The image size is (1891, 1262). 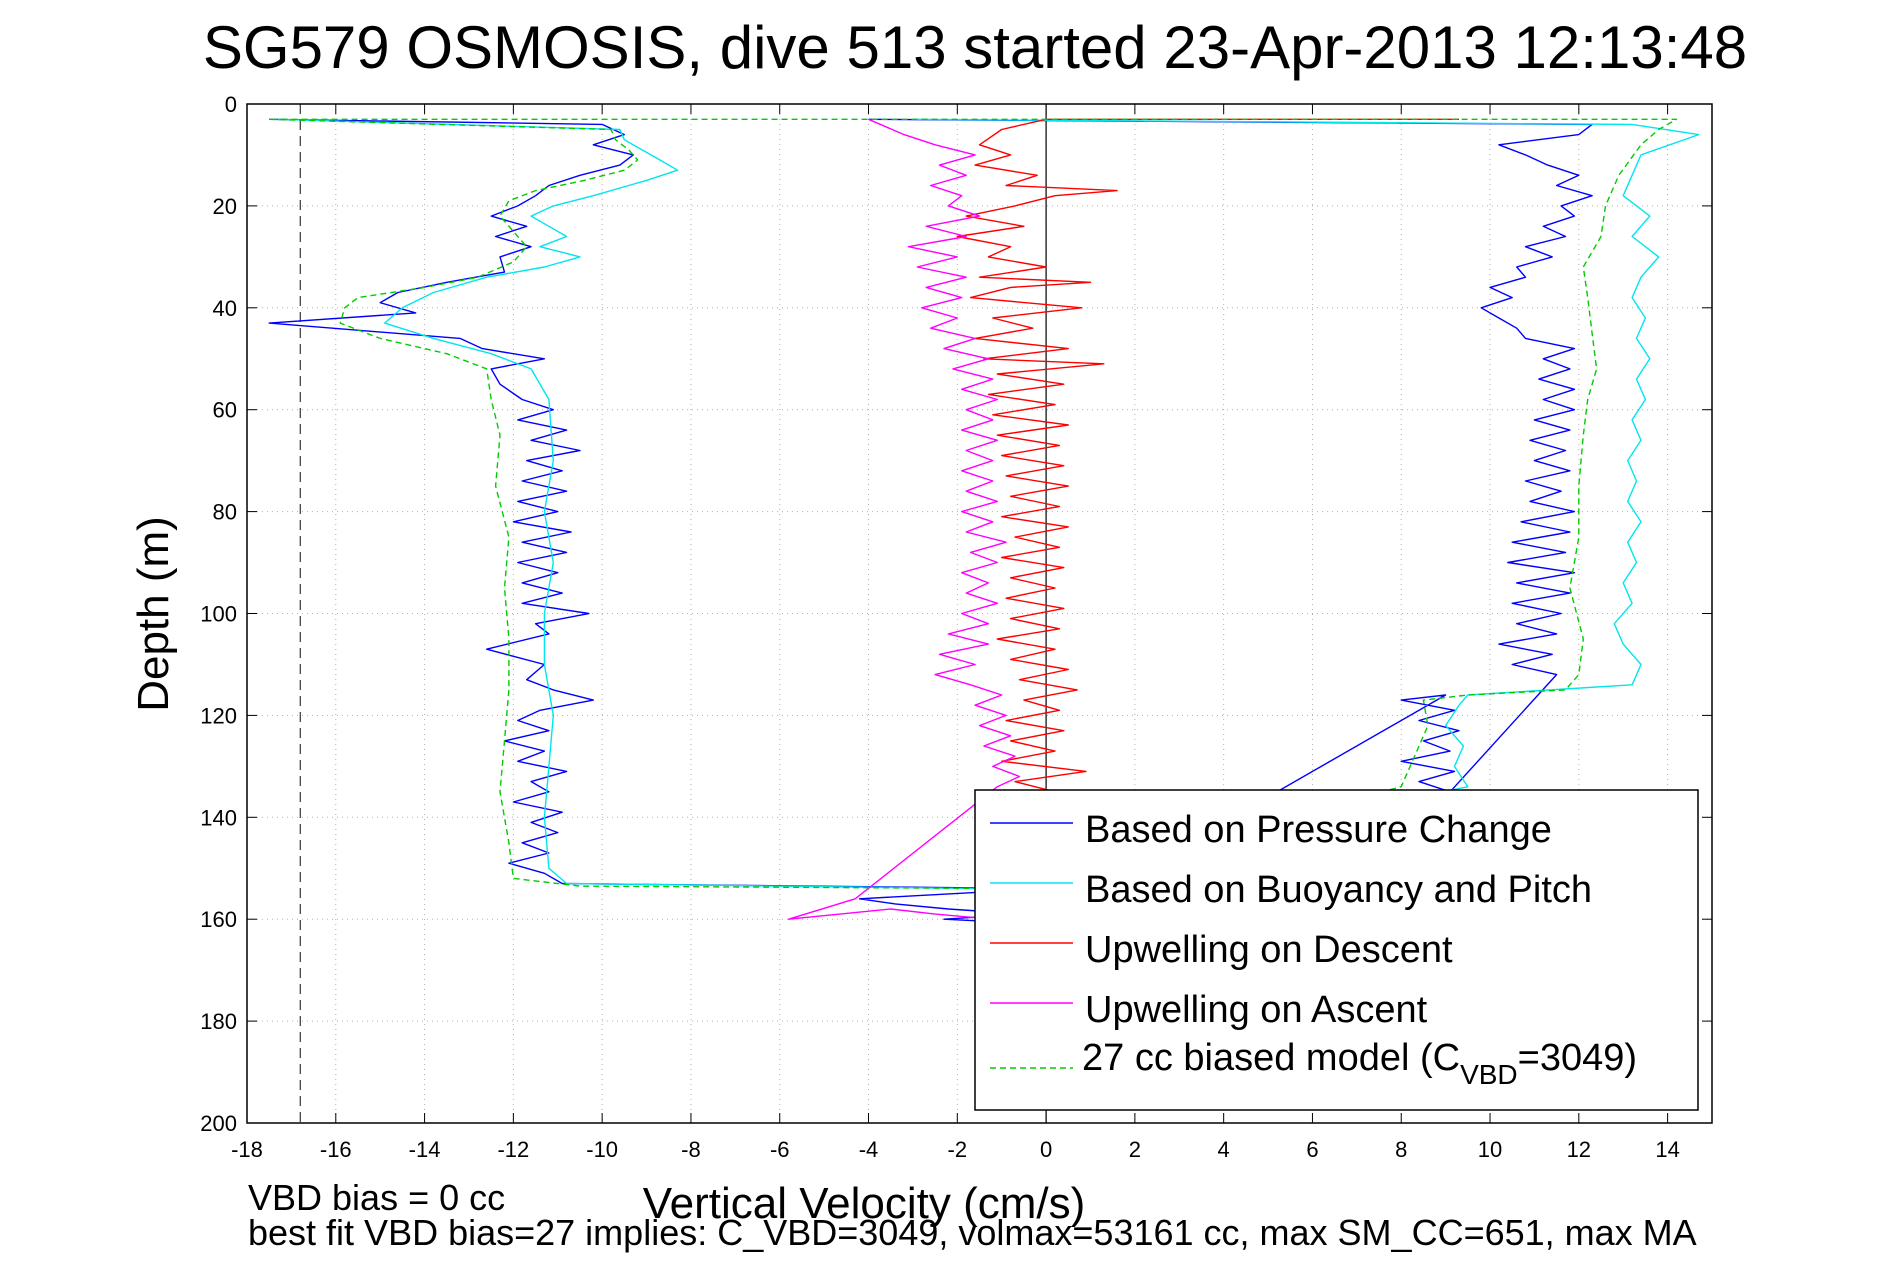 What do you see at coordinates (225, 410) in the screenshot?
I see `y-tick-label: 60` at bounding box center [225, 410].